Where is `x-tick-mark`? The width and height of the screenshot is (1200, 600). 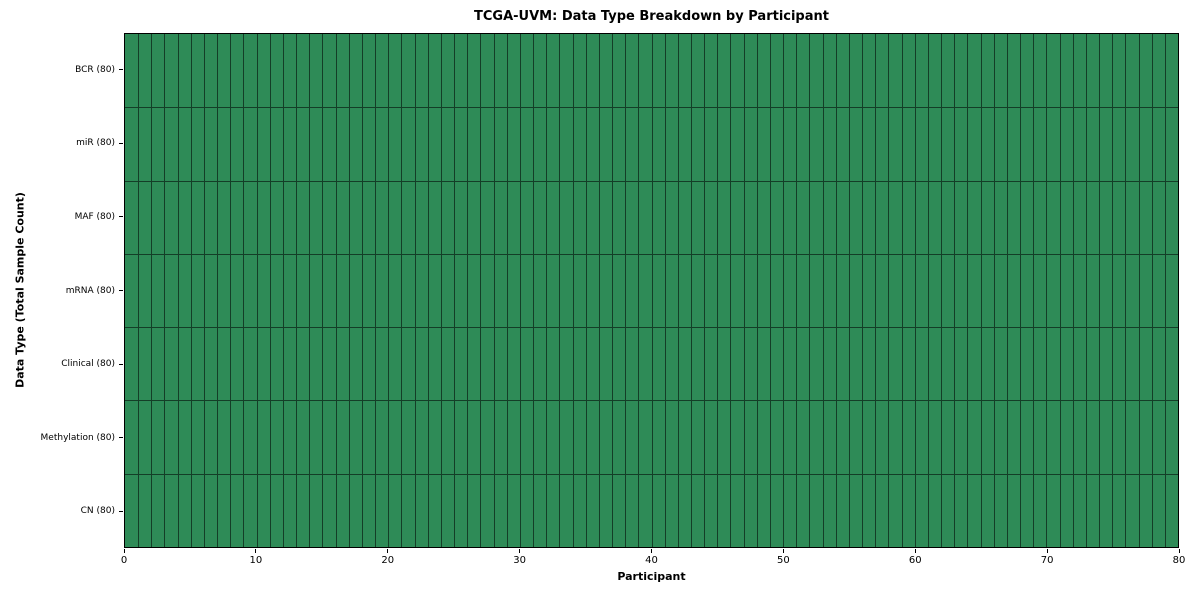
x-tick-mark is located at coordinates (1179, 551).